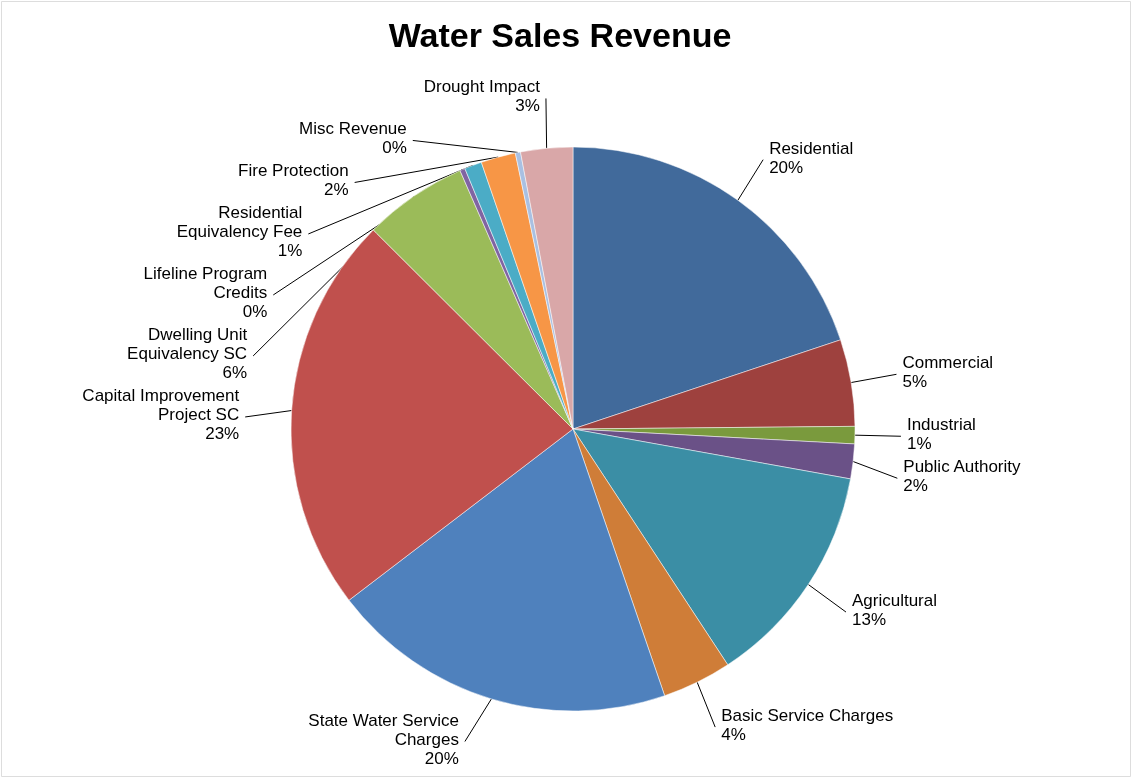  I want to click on slice-label: Fire Protection, so click(293, 171).